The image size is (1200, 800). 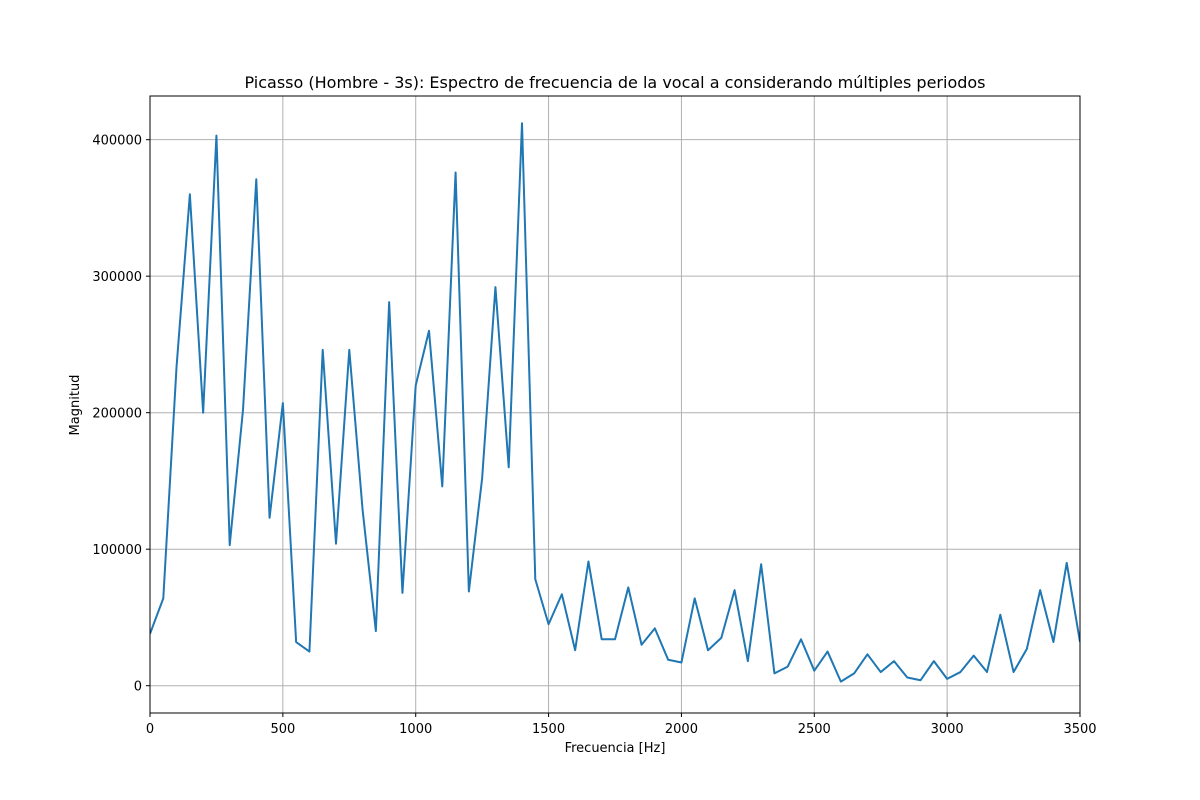 What do you see at coordinates (117, 277) in the screenshot?
I see `y-tick-label: 300000` at bounding box center [117, 277].